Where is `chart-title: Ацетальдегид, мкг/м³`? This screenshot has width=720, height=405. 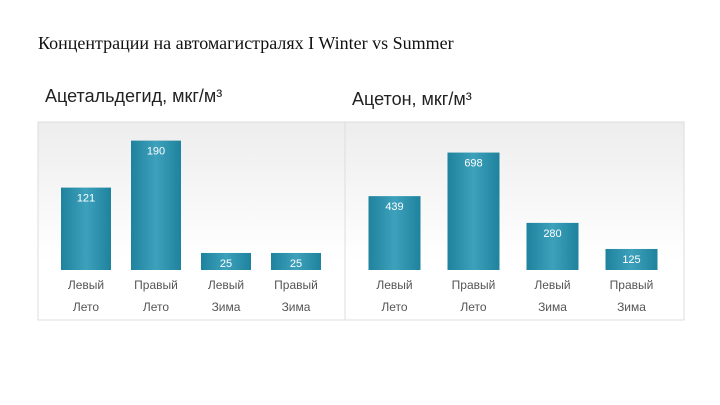 chart-title: Ацетальдегид, мкг/м³ is located at coordinates (133, 96).